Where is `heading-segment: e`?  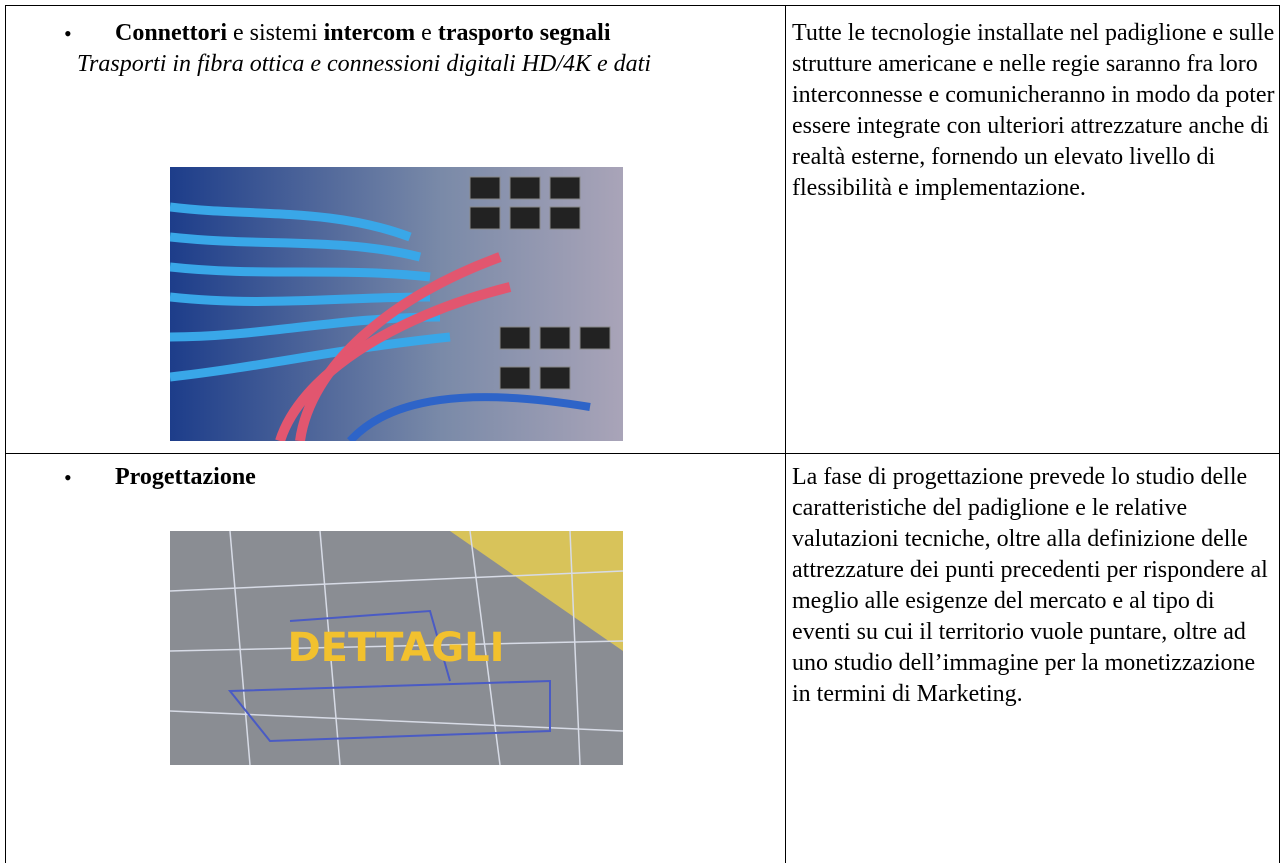
heading-segment: e is located at coordinates (426, 33).